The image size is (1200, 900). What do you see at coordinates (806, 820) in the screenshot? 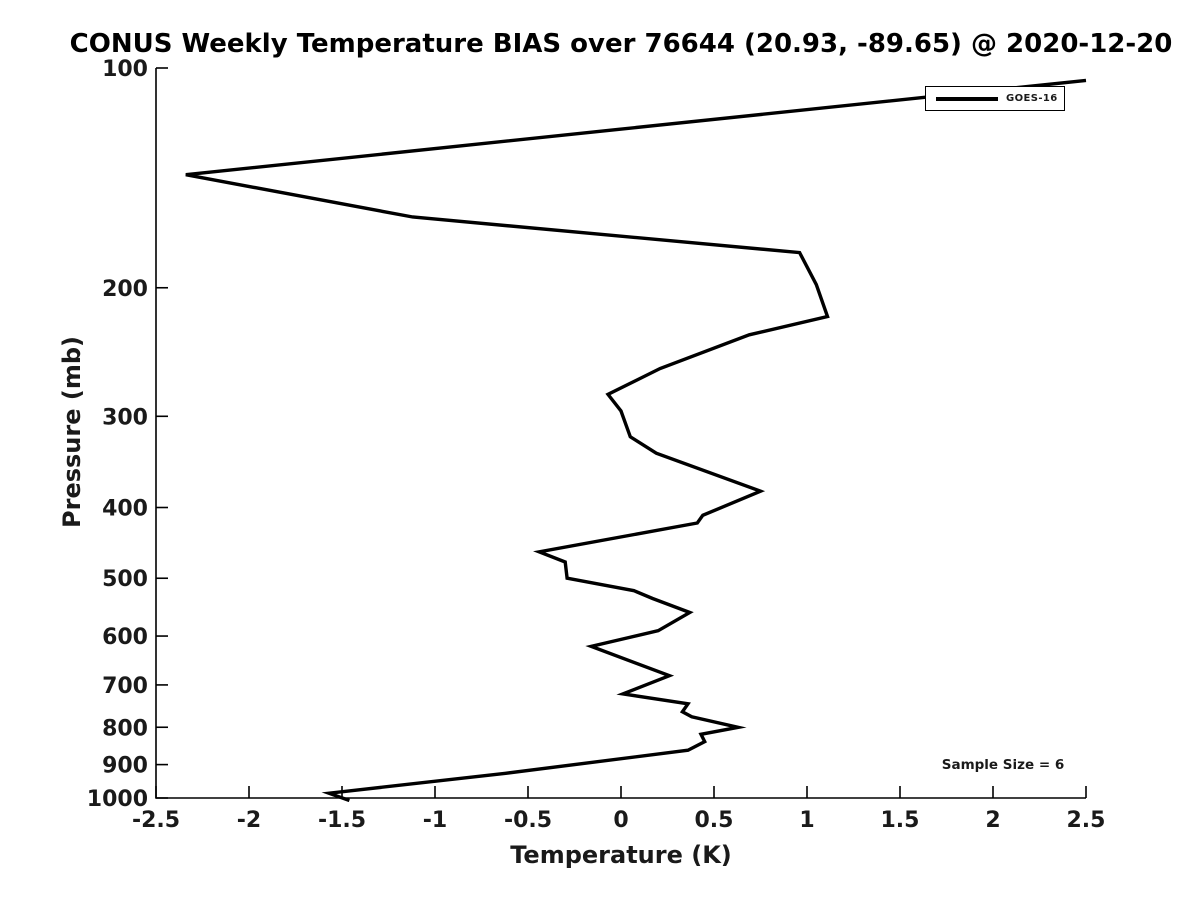
I see `x-tick-label: 1` at bounding box center [806, 820].